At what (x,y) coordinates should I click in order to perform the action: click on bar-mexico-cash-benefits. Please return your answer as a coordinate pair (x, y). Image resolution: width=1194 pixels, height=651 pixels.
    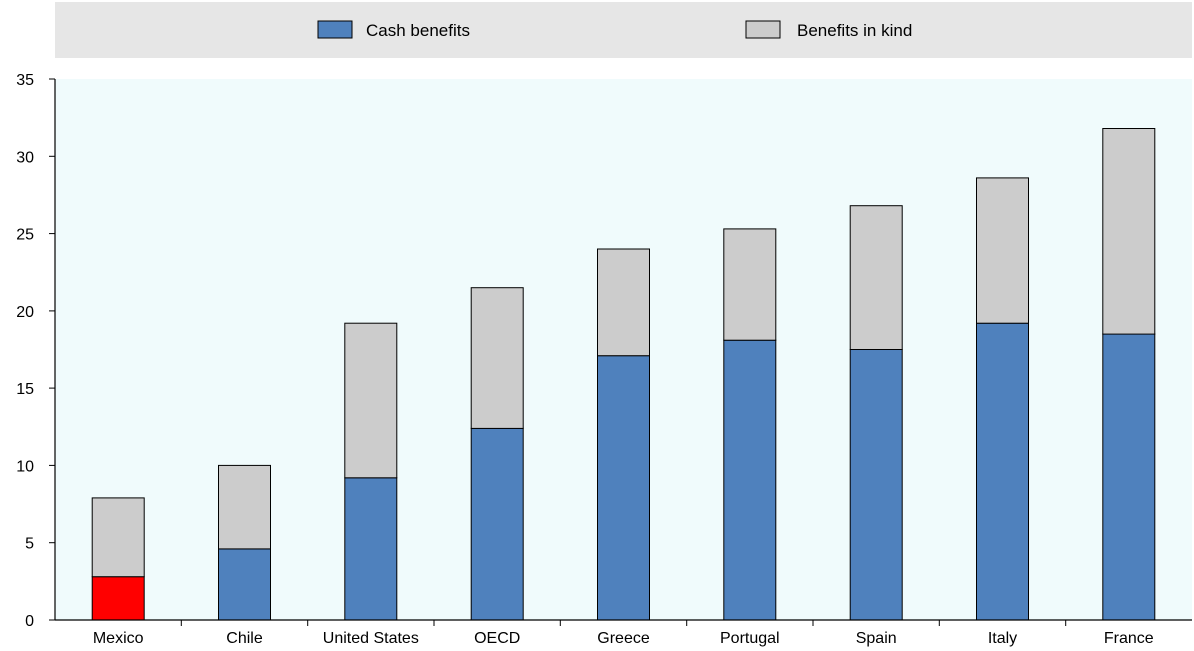
    Looking at the image, I should click on (118, 598).